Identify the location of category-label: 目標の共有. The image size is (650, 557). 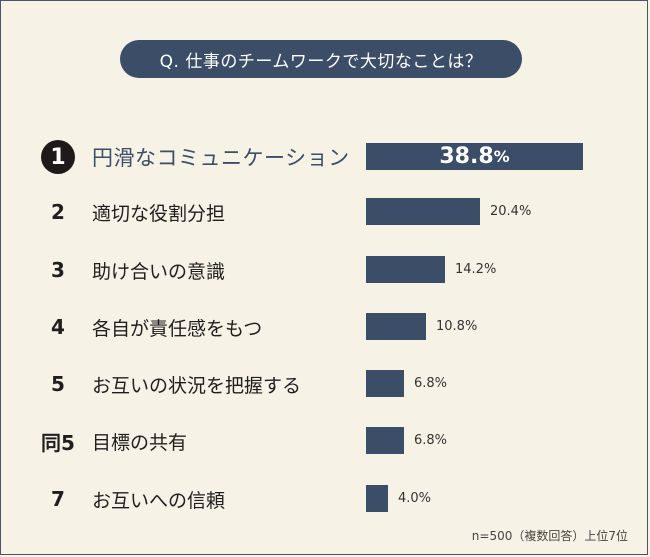
(140, 442).